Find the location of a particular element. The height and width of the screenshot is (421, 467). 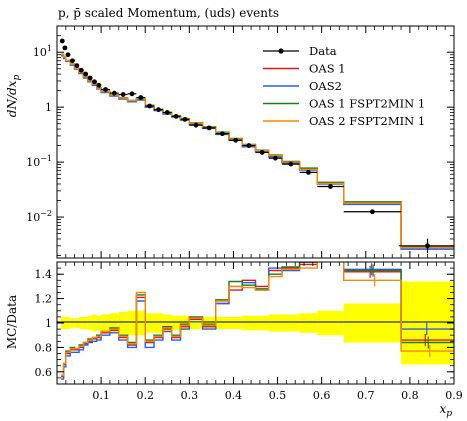

ratio-y-tick-label: 1 is located at coordinates (48, 323).